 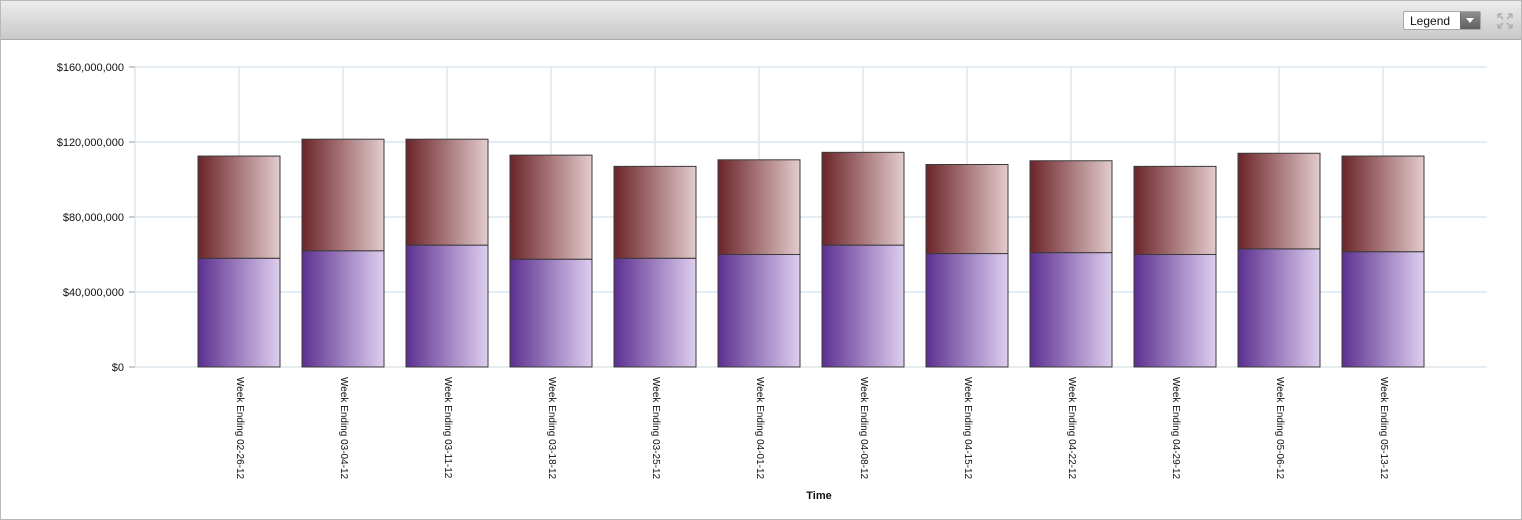 What do you see at coordinates (239, 428) in the screenshot?
I see `x-tick-label: Week Ending 02-26-12` at bounding box center [239, 428].